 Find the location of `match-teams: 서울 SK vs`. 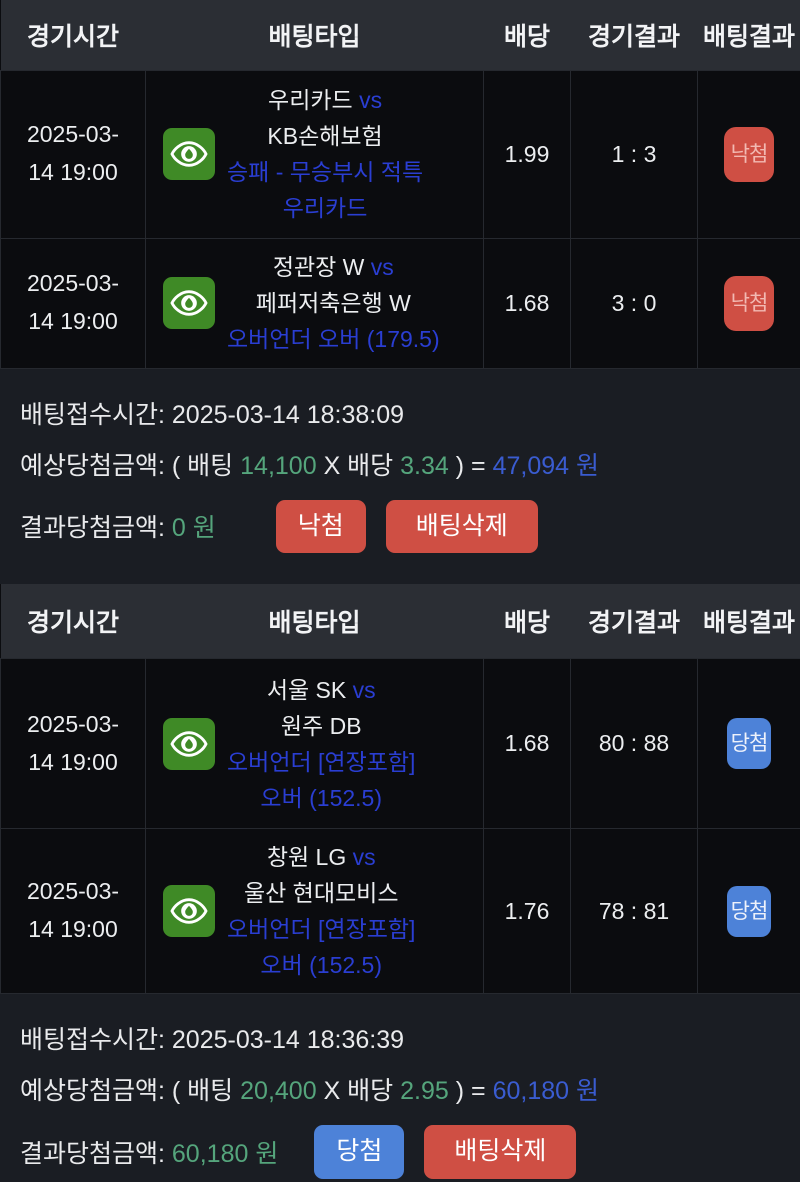

match-teams: 서울 SK vs is located at coordinates (321, 690).